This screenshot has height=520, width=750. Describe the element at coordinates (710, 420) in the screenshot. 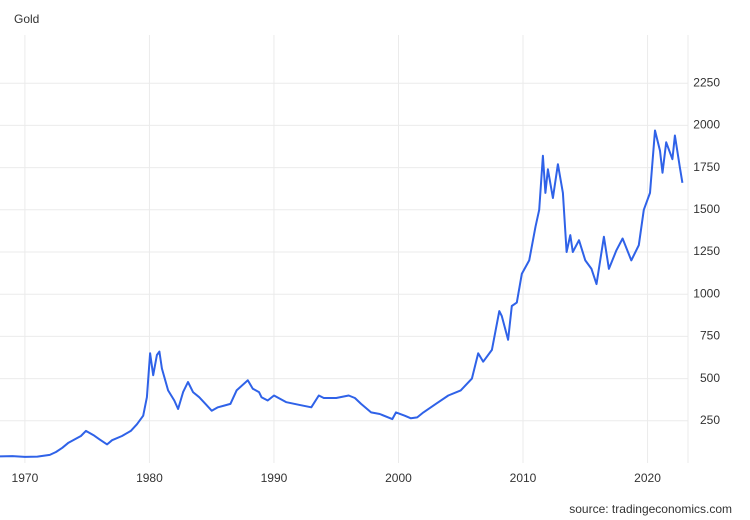

I see `y-tick-label: 250` at that location.